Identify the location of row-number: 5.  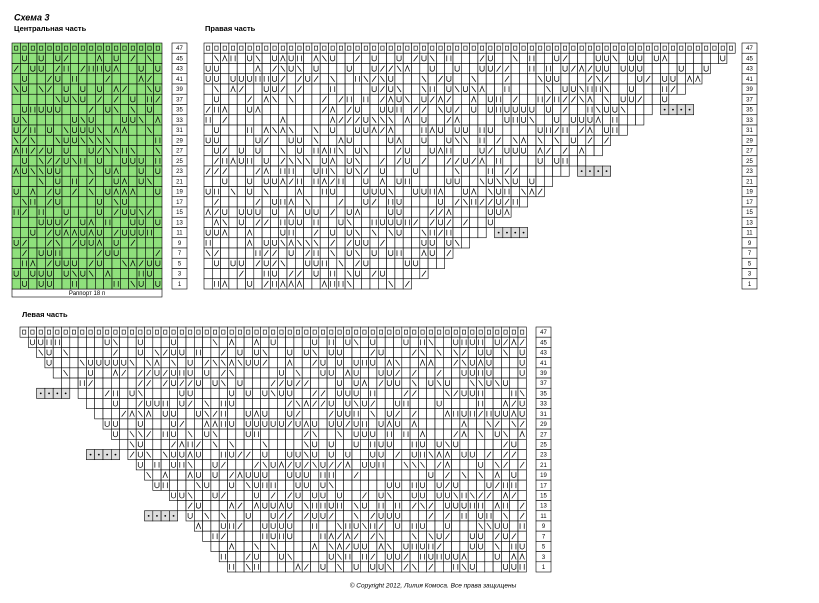
(750, 264).